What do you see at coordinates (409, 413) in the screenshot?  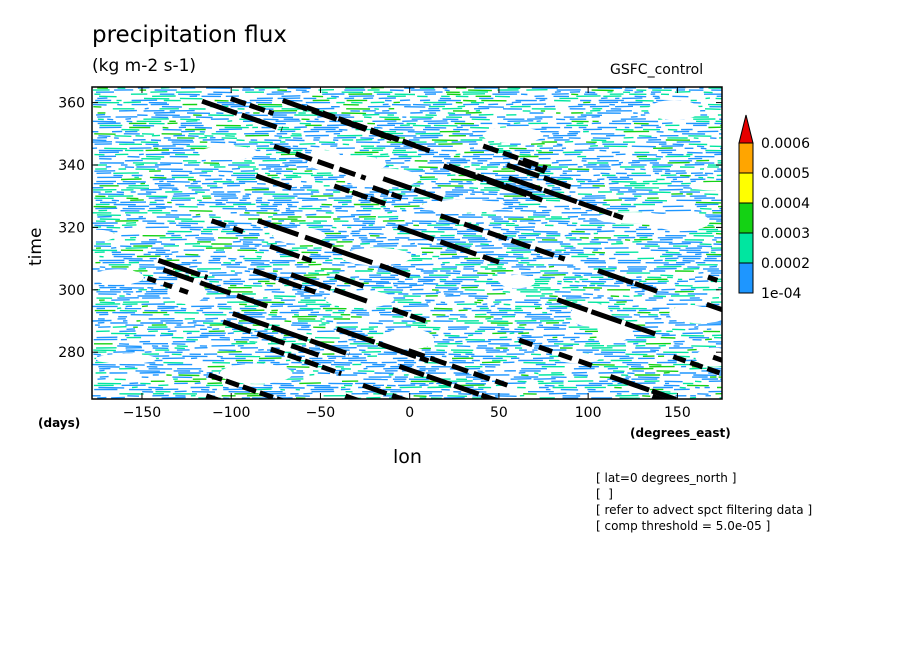 I see `x-tick-label: 0` at bounding box center [409, 413].